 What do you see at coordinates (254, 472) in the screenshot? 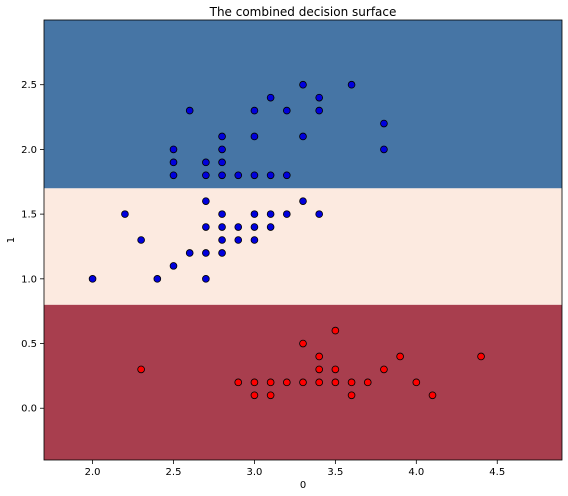
I see `x-tick-label: 3.0` at bounding box center [254, 472].